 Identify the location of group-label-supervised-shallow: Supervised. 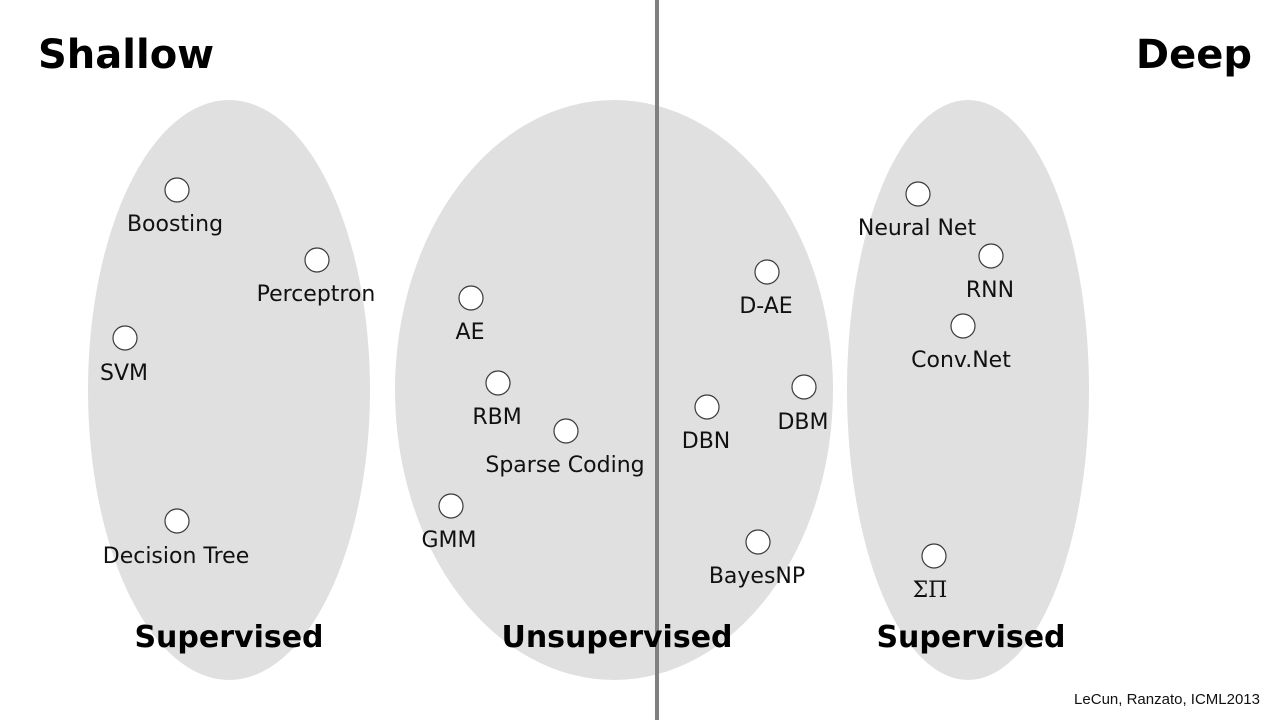
(228, 637).